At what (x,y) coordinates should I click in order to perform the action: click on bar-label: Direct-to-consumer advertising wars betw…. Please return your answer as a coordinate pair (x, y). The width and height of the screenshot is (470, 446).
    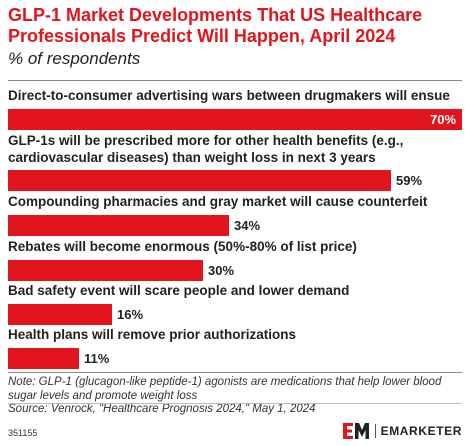
    Looking at the image, I should click on (229, 95).